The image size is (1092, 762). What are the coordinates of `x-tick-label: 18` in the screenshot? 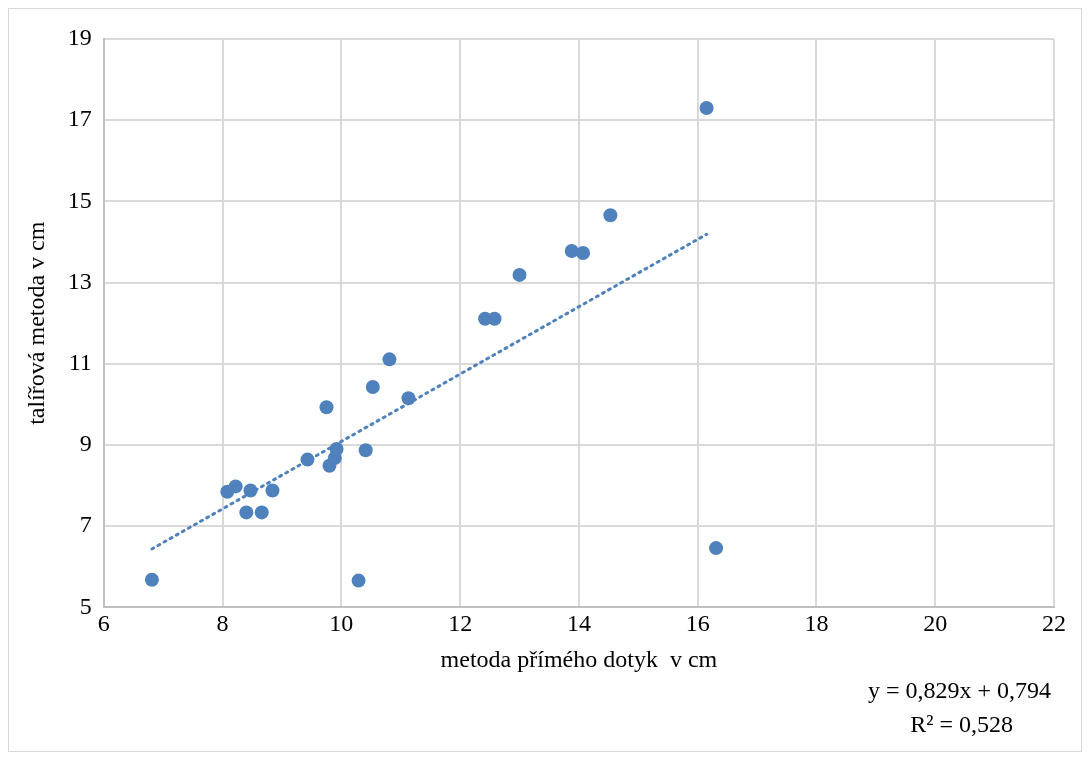 It's located at (816, 623).